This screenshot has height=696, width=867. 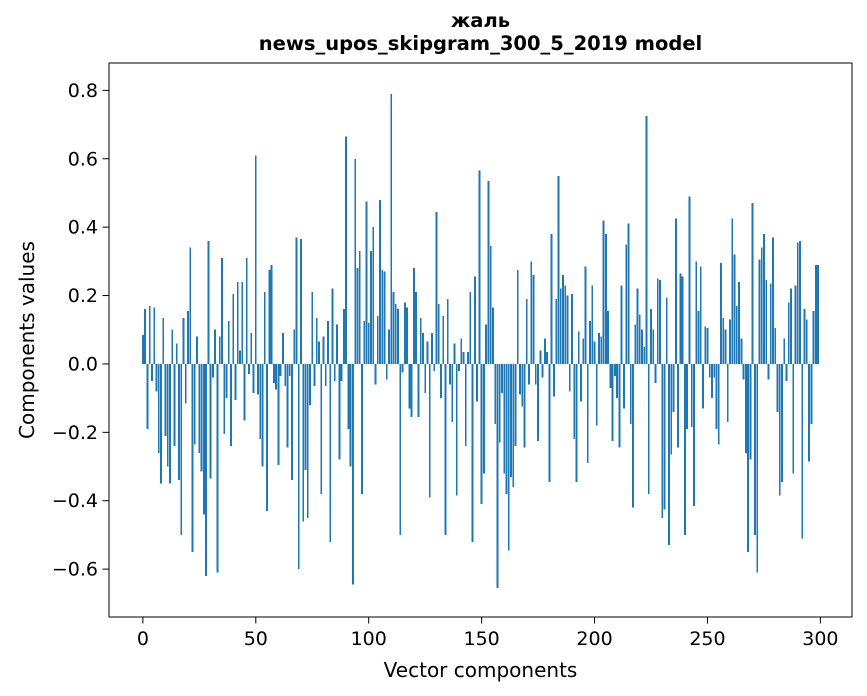 What do you see at coordinates (27, 340) in the screenshot?
I see `y-axis-label: Components values` at bounding box center [27, 340].